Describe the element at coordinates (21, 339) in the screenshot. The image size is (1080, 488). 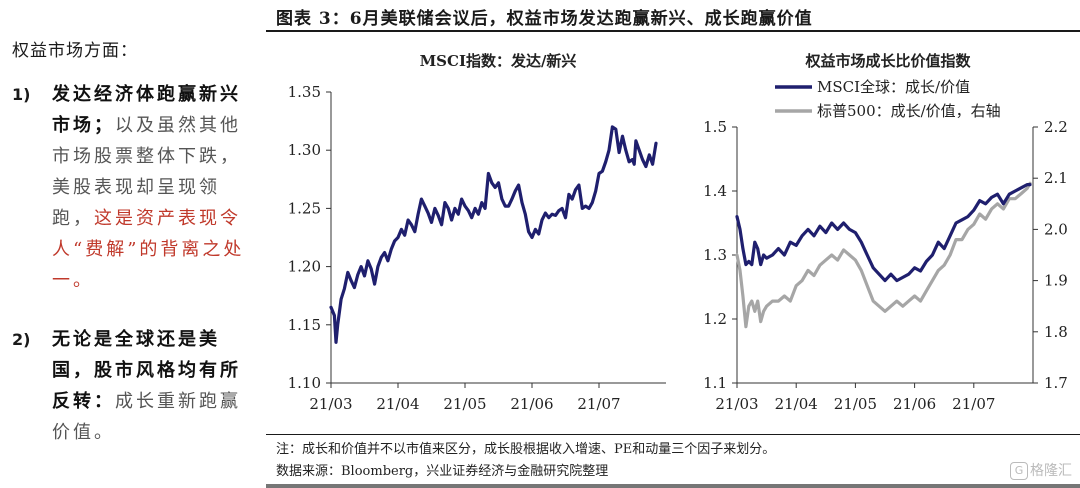
I see `point-2-number: 2)` at that location.